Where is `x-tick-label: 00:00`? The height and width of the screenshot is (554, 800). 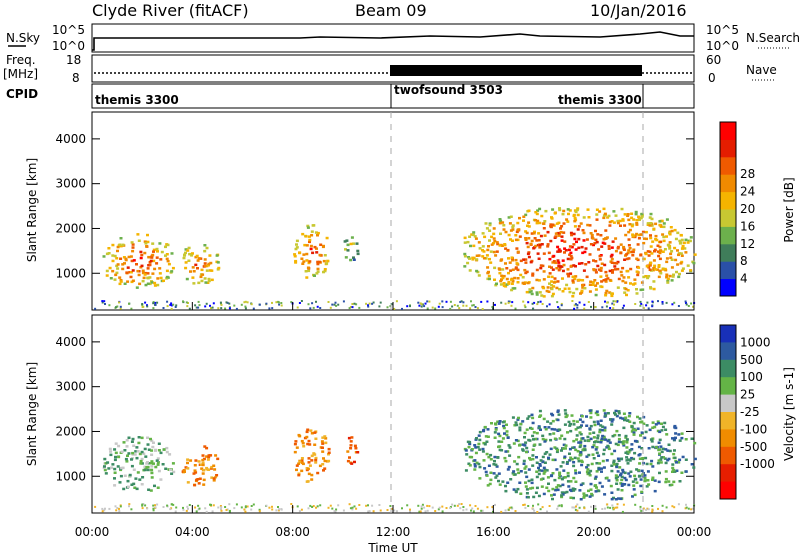 x-tick-label: 00:00 is located at coordinates (694, 532).